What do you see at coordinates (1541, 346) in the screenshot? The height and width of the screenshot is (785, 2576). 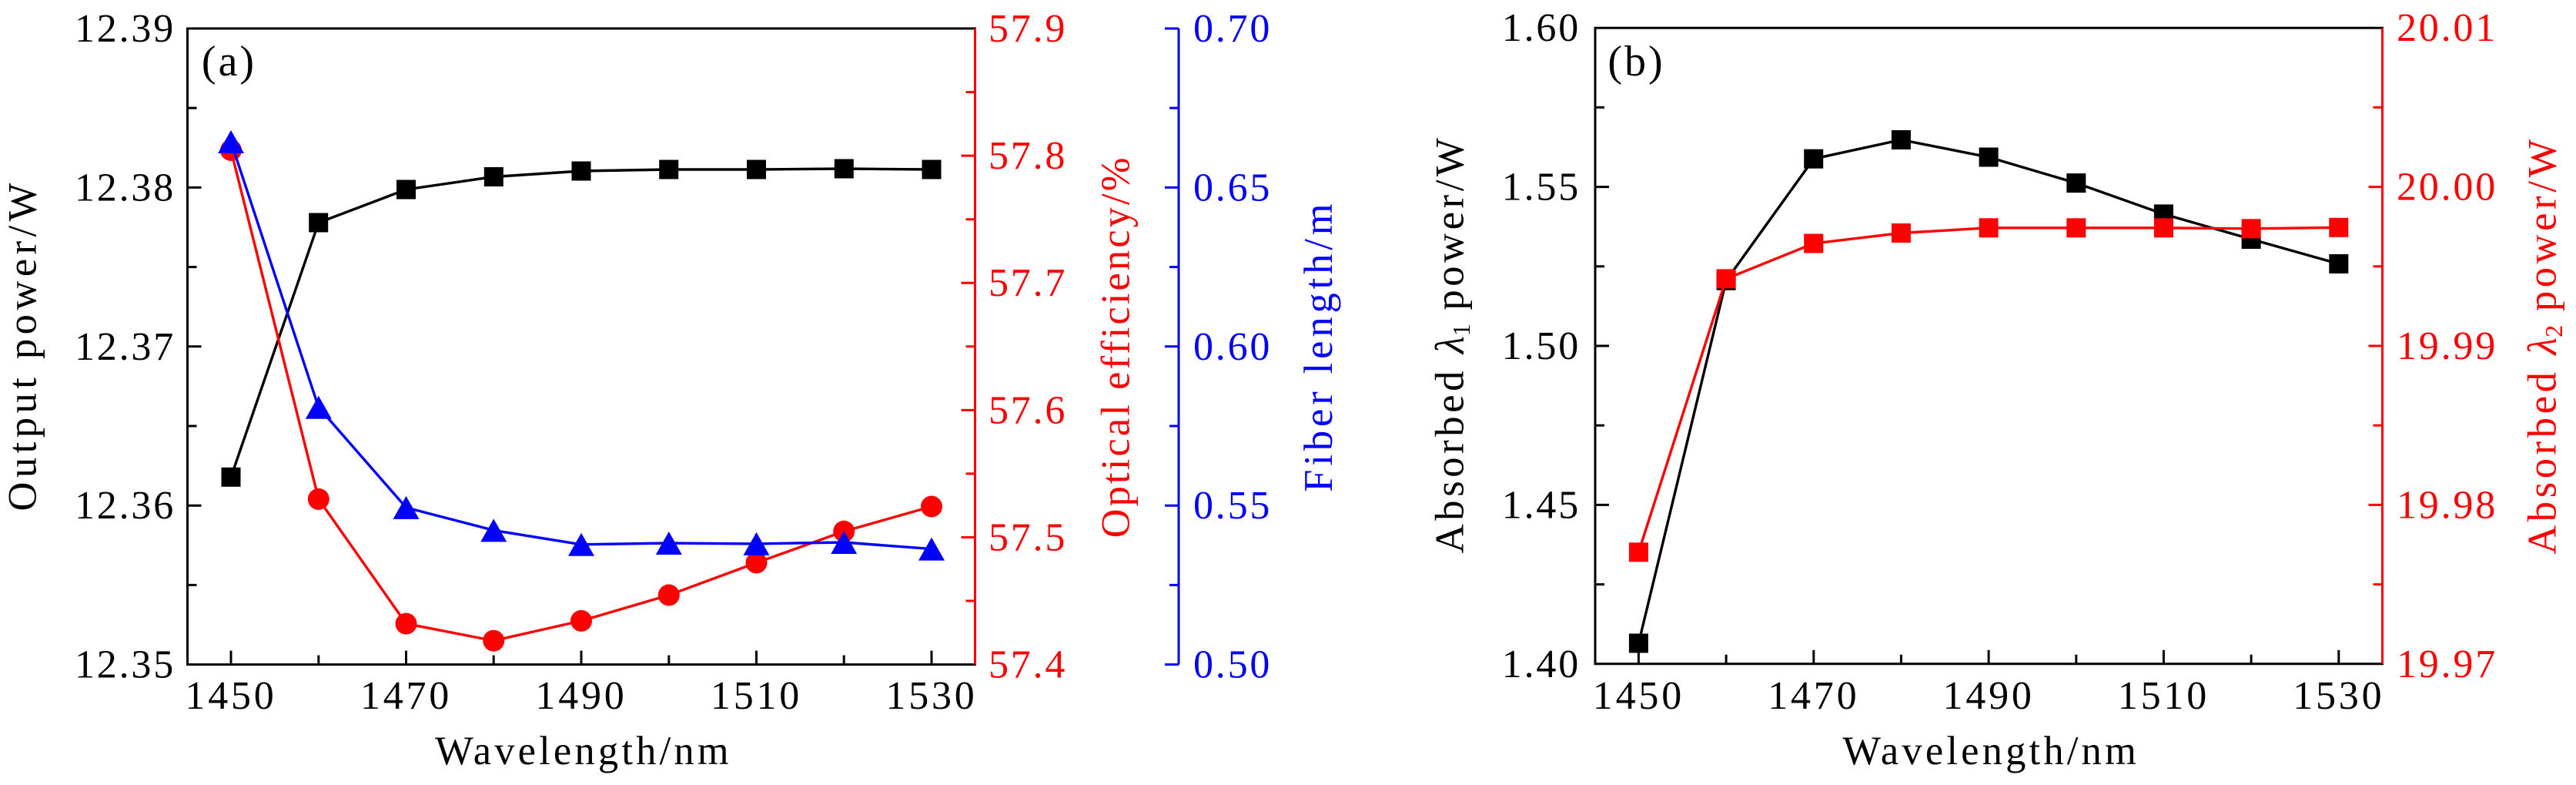 I see `svg-text: 1.50` at bounding box center [1541, 346].